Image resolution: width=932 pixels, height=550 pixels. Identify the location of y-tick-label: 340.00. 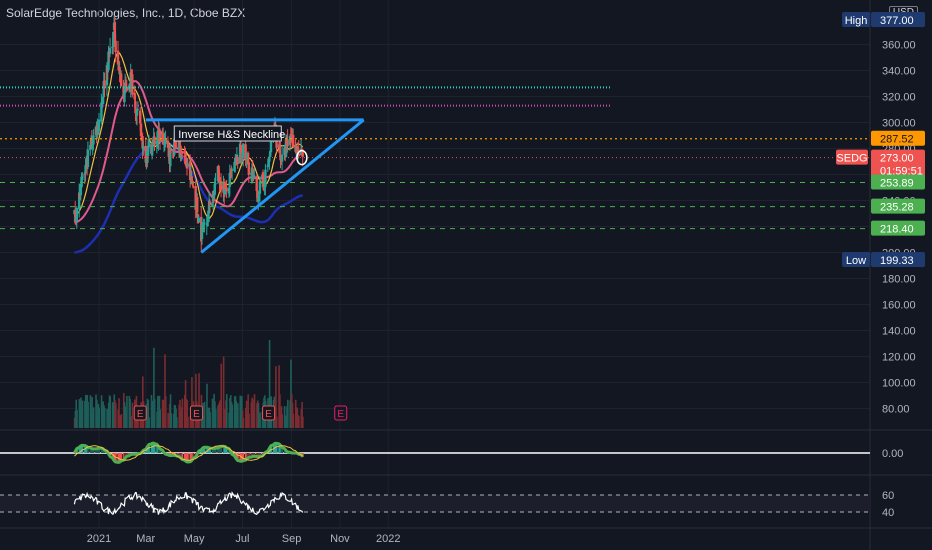
(899, 72).